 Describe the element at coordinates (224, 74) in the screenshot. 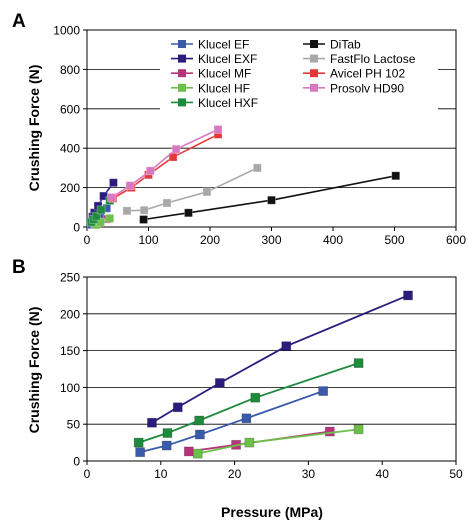

I see `legend-label-klucel-mf: Klucel MF` at that location.